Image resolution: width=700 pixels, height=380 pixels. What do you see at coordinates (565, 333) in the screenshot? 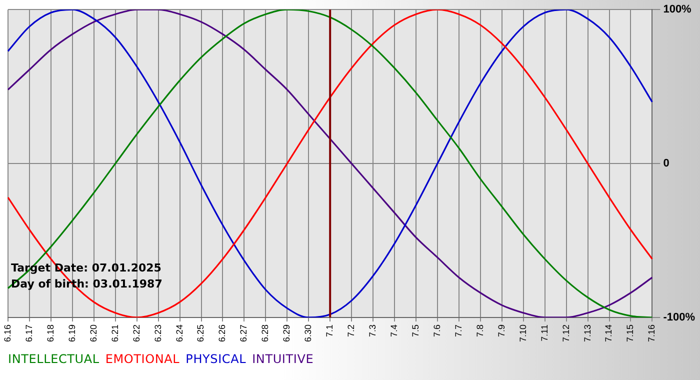
I see `x-tick-label: 7.12` at bounding box center [565, 333].